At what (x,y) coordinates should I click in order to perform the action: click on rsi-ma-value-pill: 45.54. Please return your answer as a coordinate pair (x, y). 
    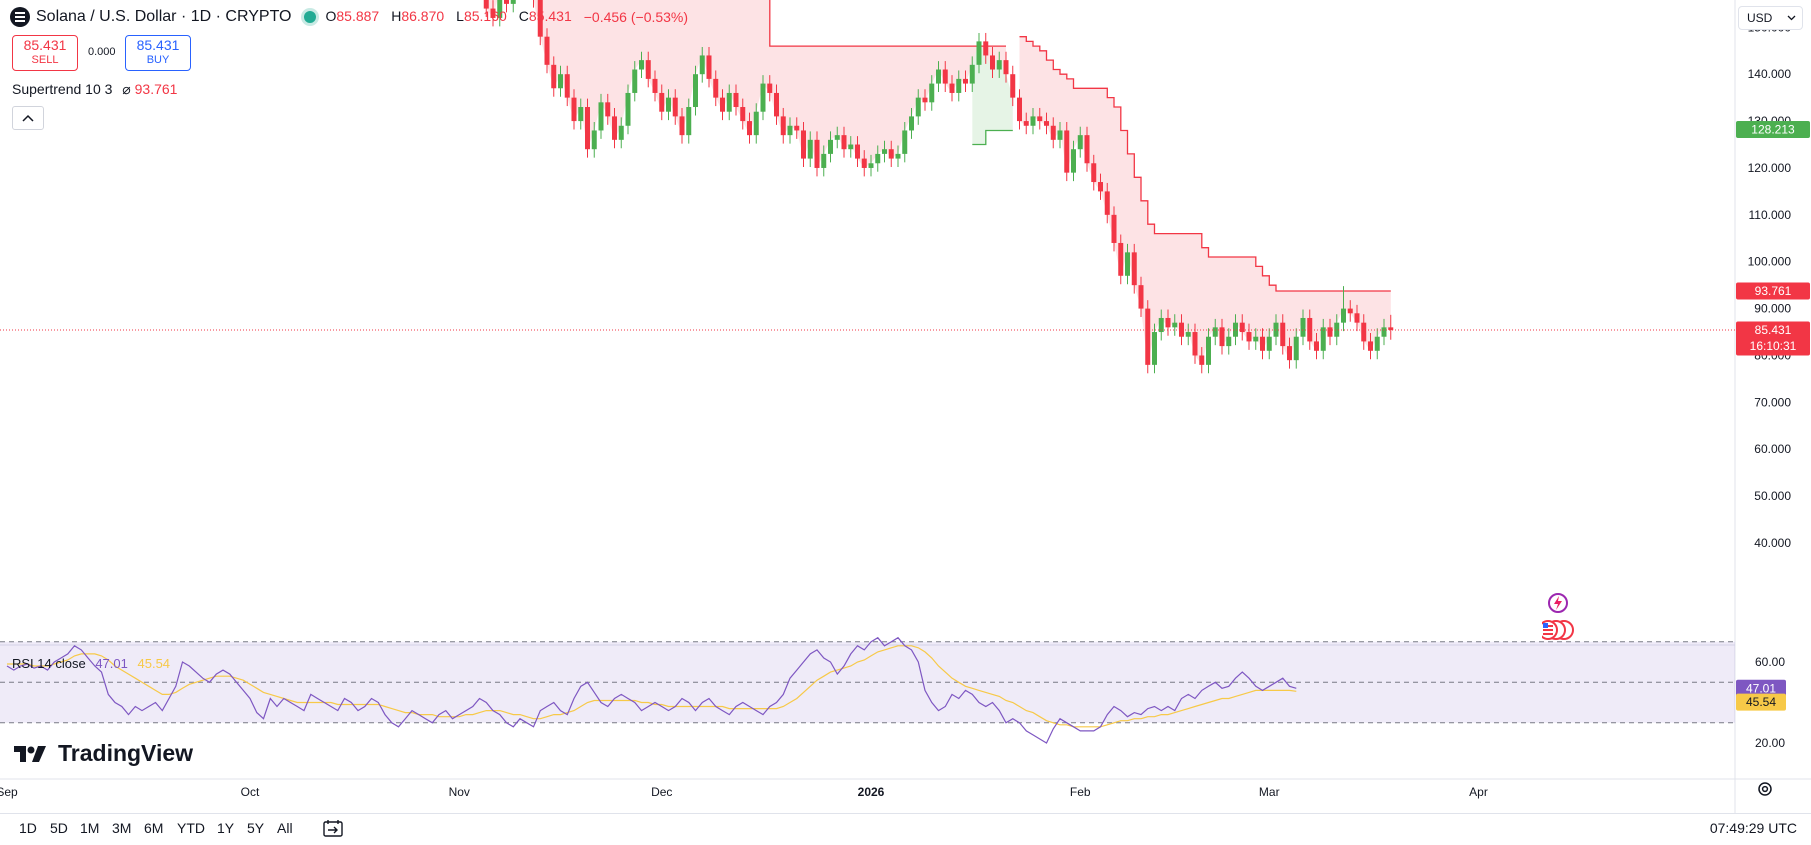
    Looking at the image, I should click on (1761, 702).